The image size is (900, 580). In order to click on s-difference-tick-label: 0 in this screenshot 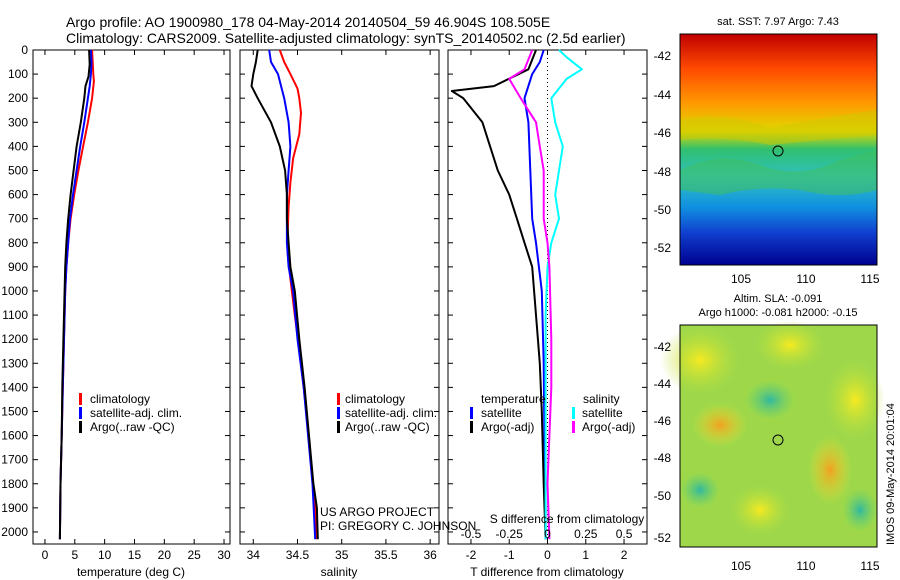, I will do `click(547, 534)`.